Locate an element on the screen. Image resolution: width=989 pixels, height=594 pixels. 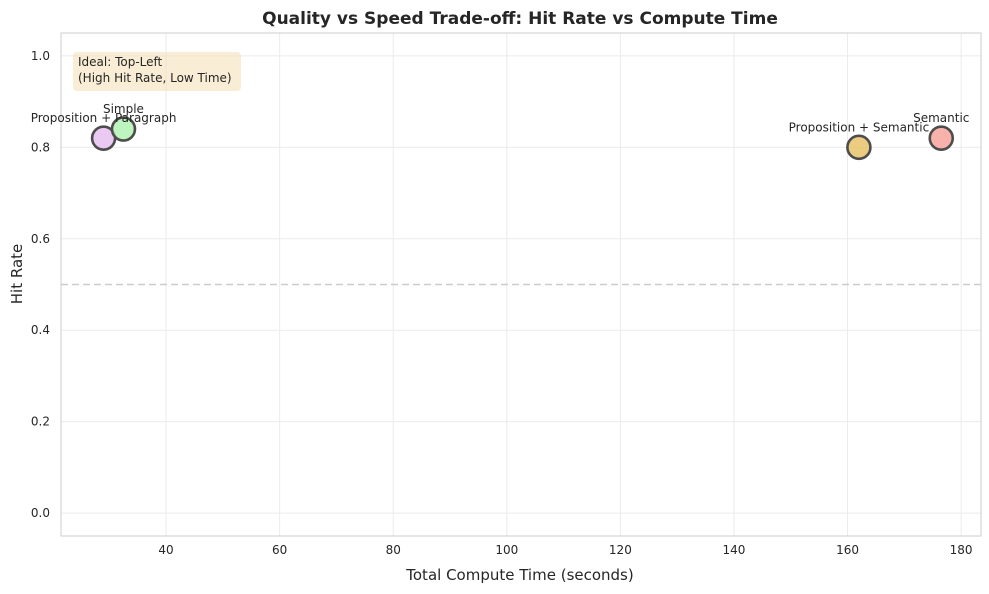
y-tick-label: 0.6 is located at coordinates (40, 239).